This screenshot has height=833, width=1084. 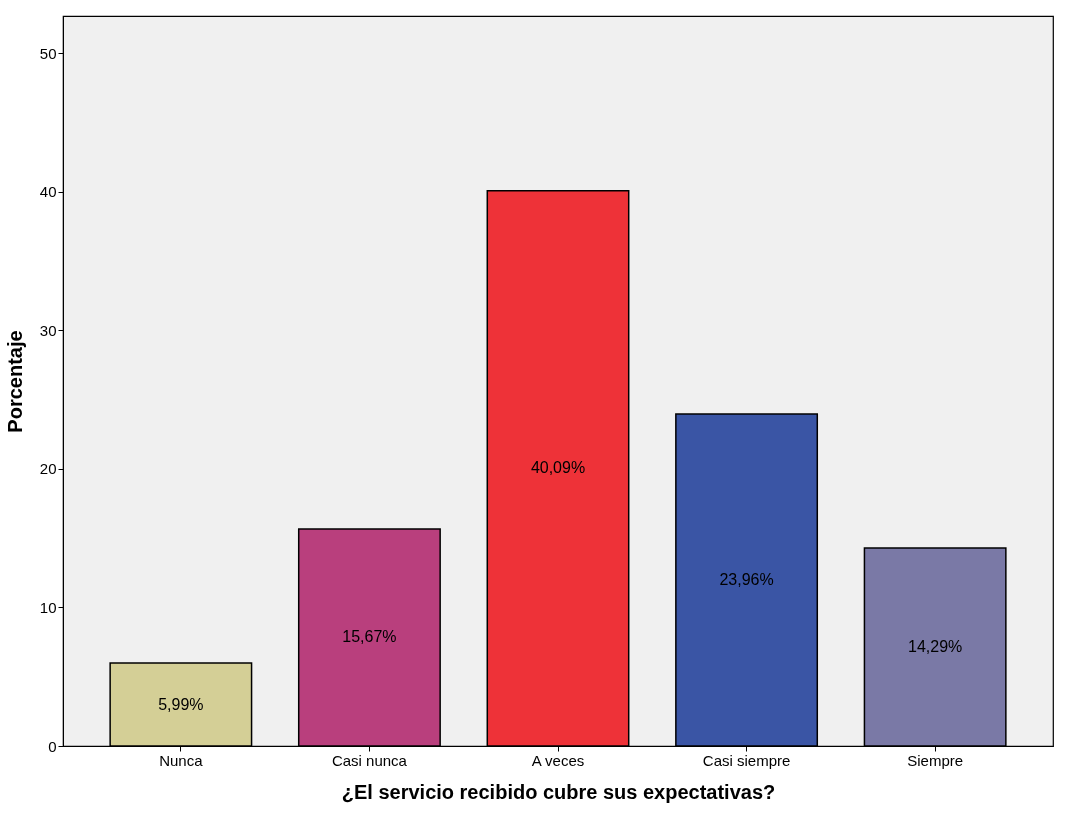 What do you see at coordinates (746, 760) in the screenshot?
I see `x-tick-label: Casi siempre` at bounding box center [746, 760].